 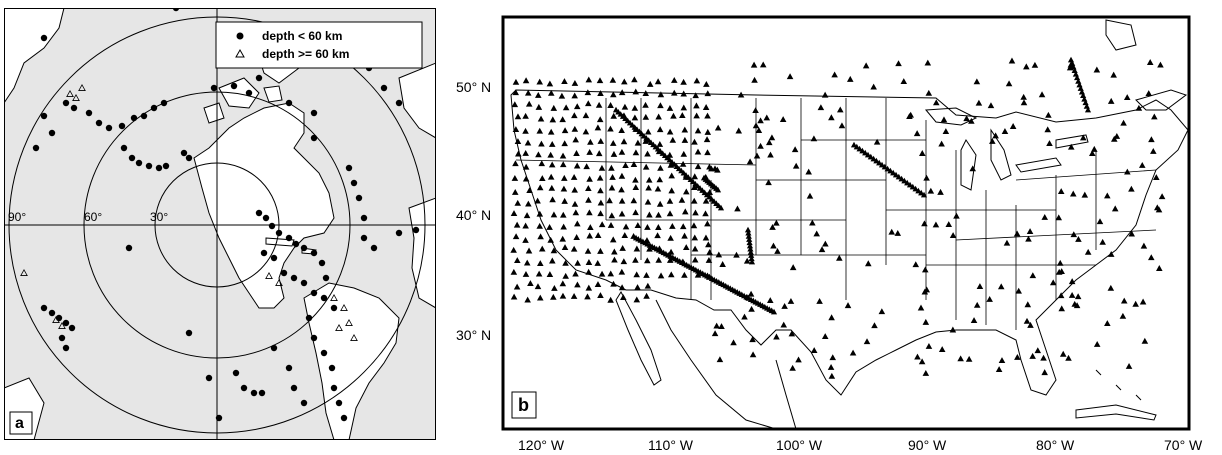 I want to click on legend-shallow-marker, so click(x=240, y=36).